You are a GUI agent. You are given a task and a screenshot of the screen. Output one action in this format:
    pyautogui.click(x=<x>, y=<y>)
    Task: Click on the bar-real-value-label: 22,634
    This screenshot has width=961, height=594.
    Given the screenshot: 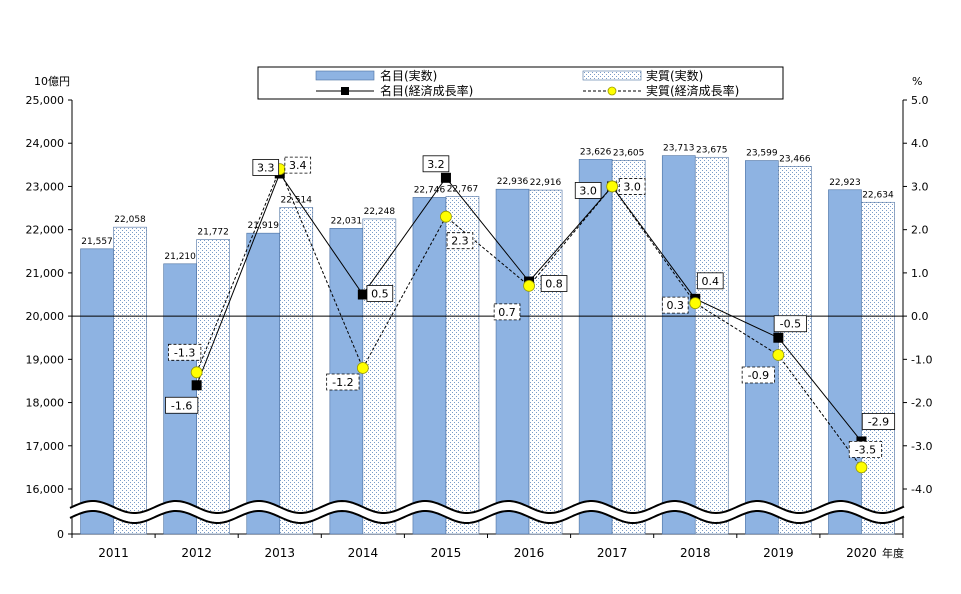 What is the action you would take?
    pyautogui.click(x=878, y=195)
    